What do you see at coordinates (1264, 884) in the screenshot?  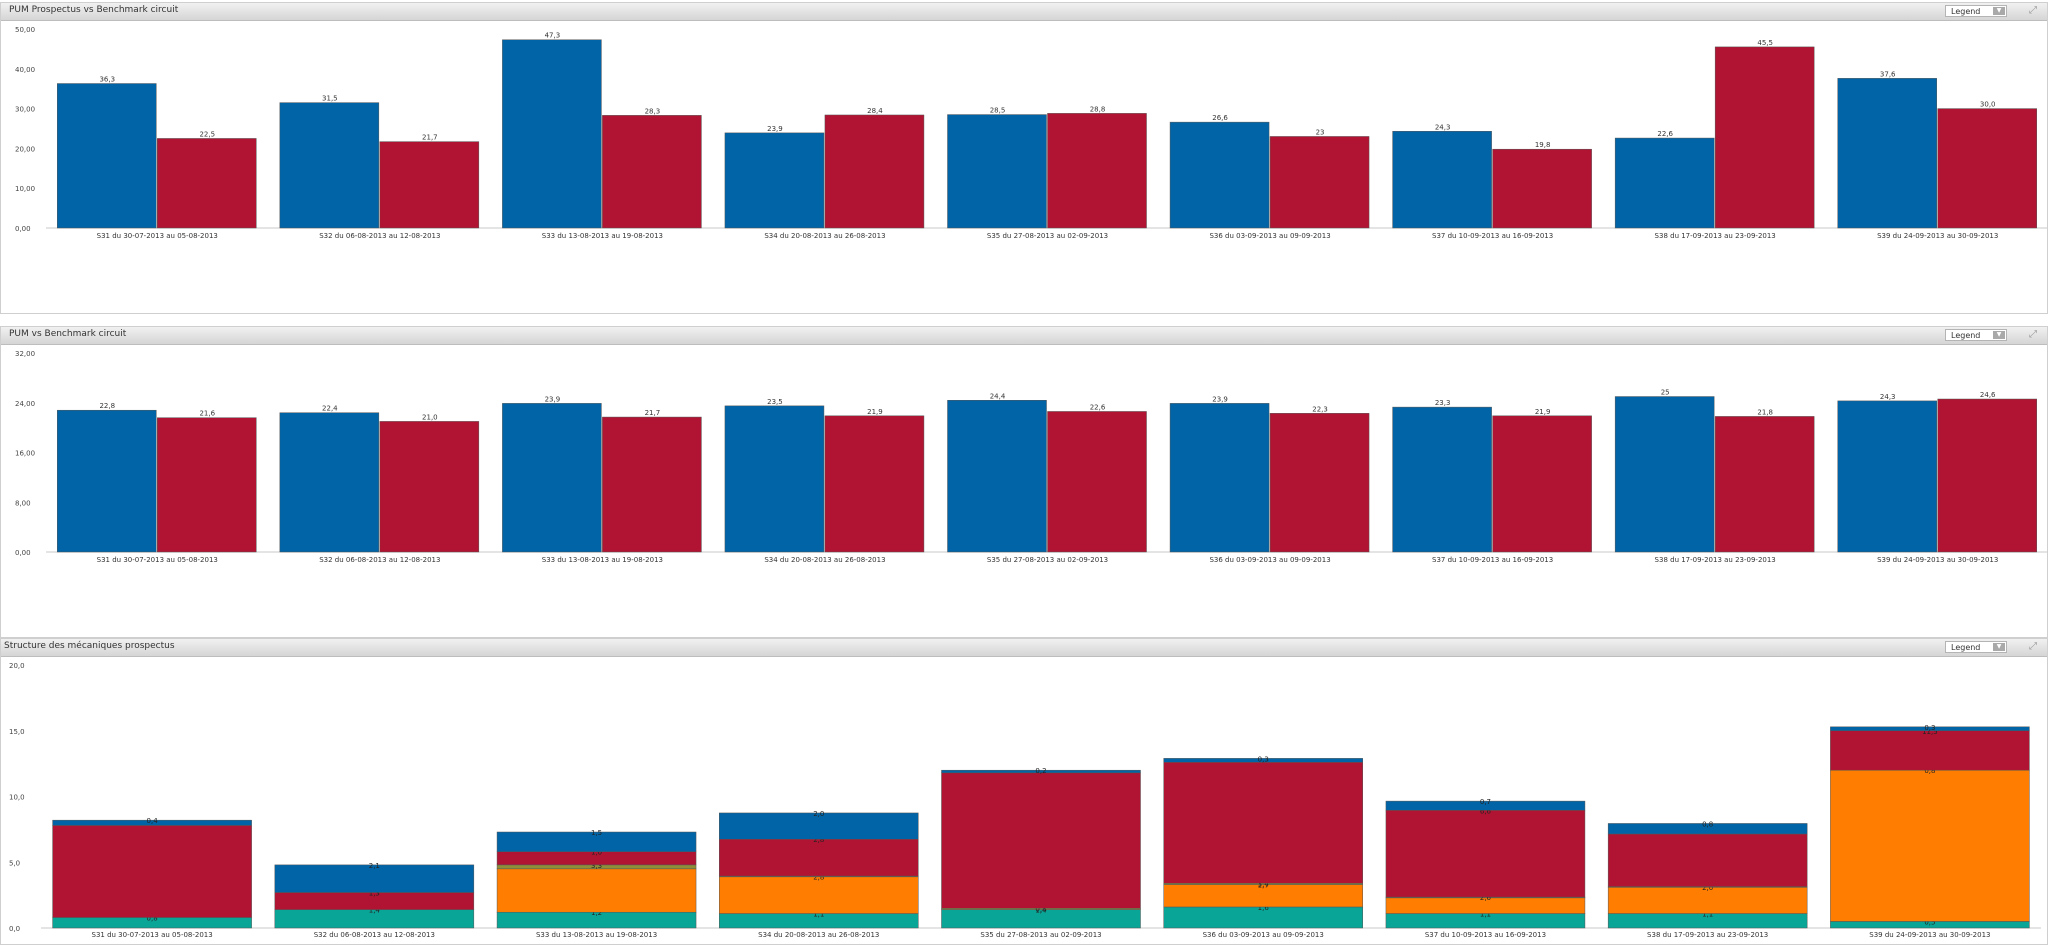 I see `segment-label: 3,4` at bounding box center [1264, 884].